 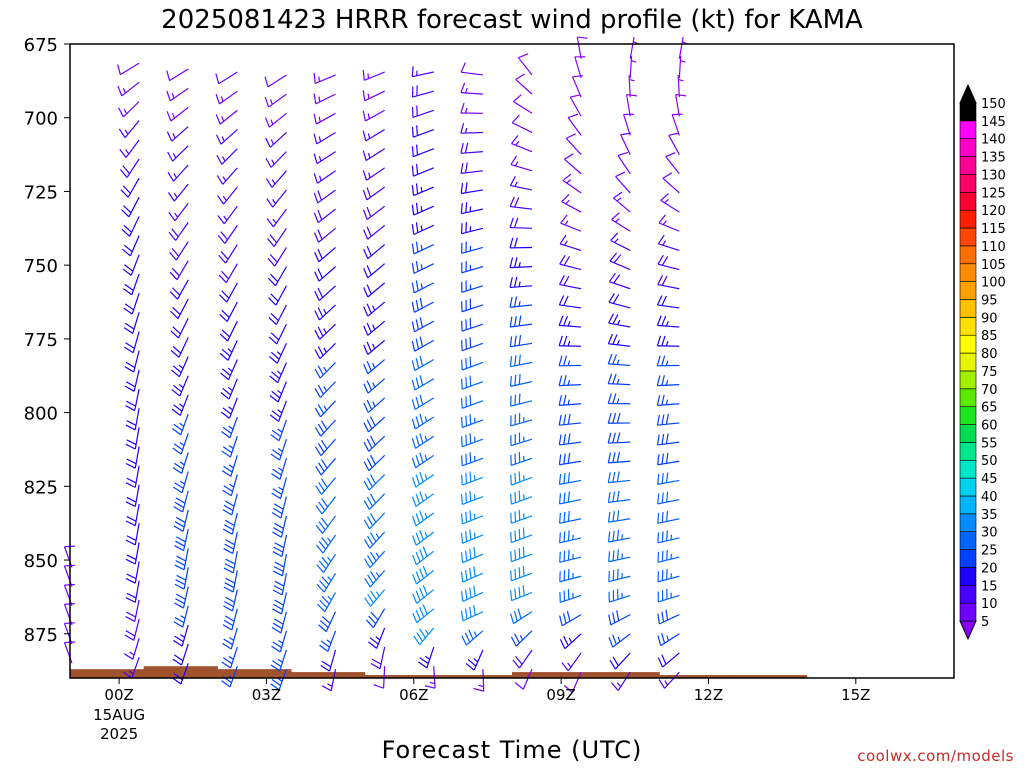 What do you see at coordinates (41, 119) in the screenshot?
I see `y-tick-label: 700` at bounding box center [41, 119].